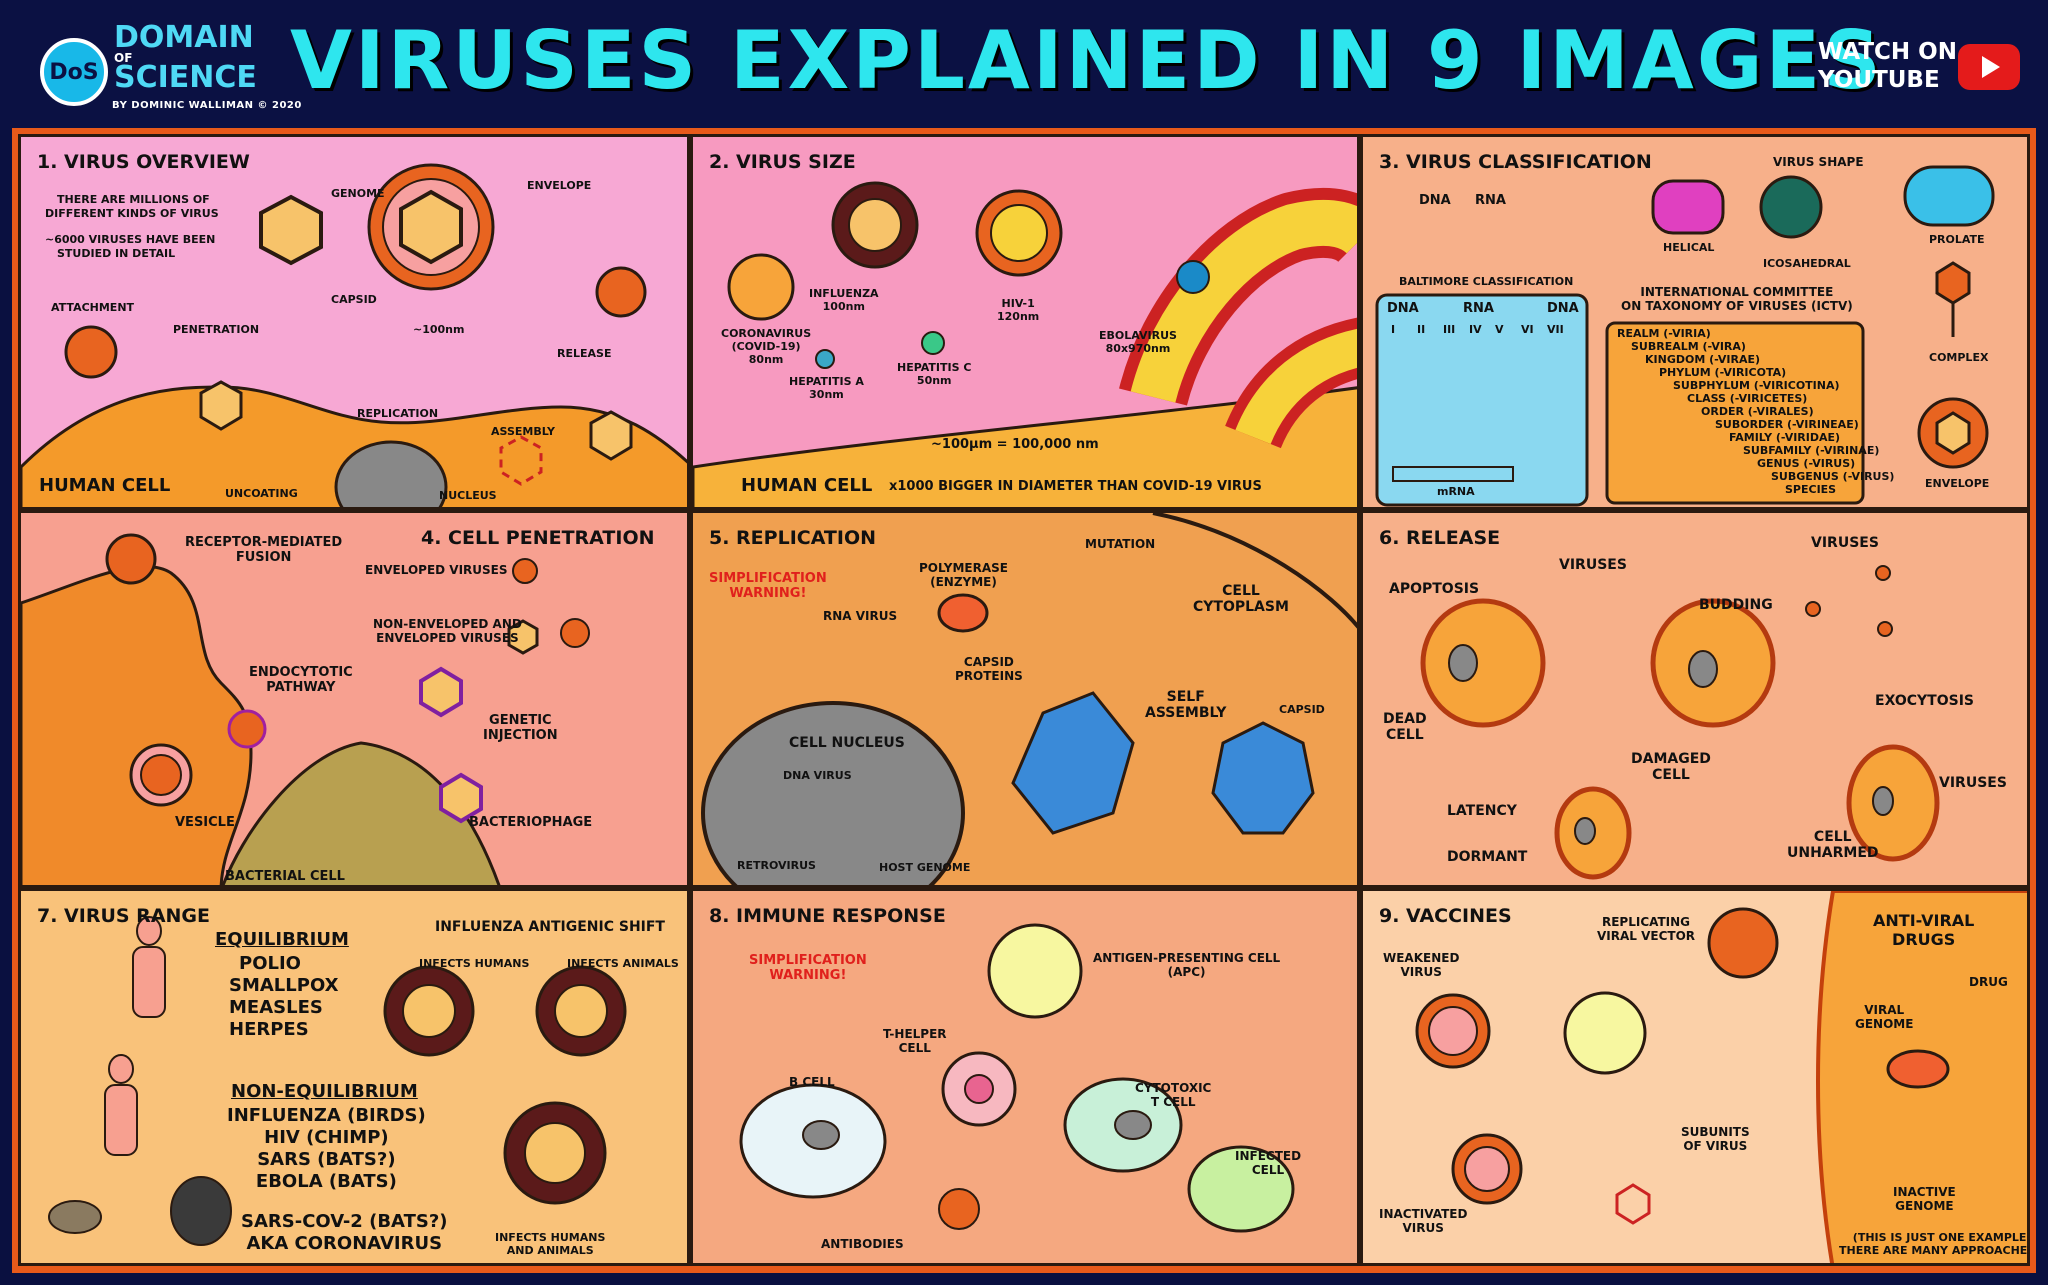 The height and width of the screenshot is (1285, 2048). What do you see at coordinates (1989, 67) in the screenshot?
I see `youtube-icon` at bounding box center [1989, 67].